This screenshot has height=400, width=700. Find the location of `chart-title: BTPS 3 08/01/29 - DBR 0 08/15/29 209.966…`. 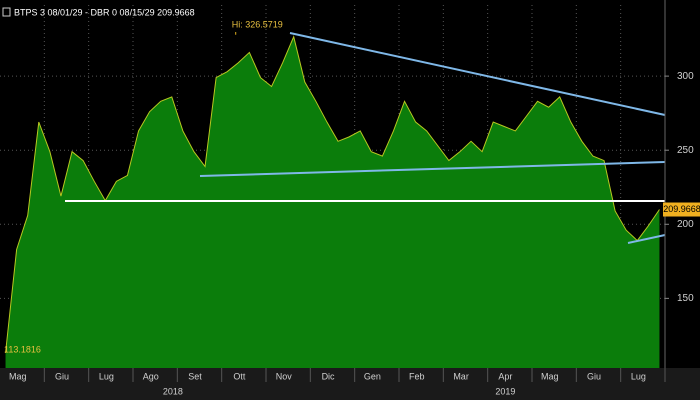

chart-title: BTPS 3 08/01/29 - DBR 0 08/15/29 209.966… is located at coordinates (104, 12).